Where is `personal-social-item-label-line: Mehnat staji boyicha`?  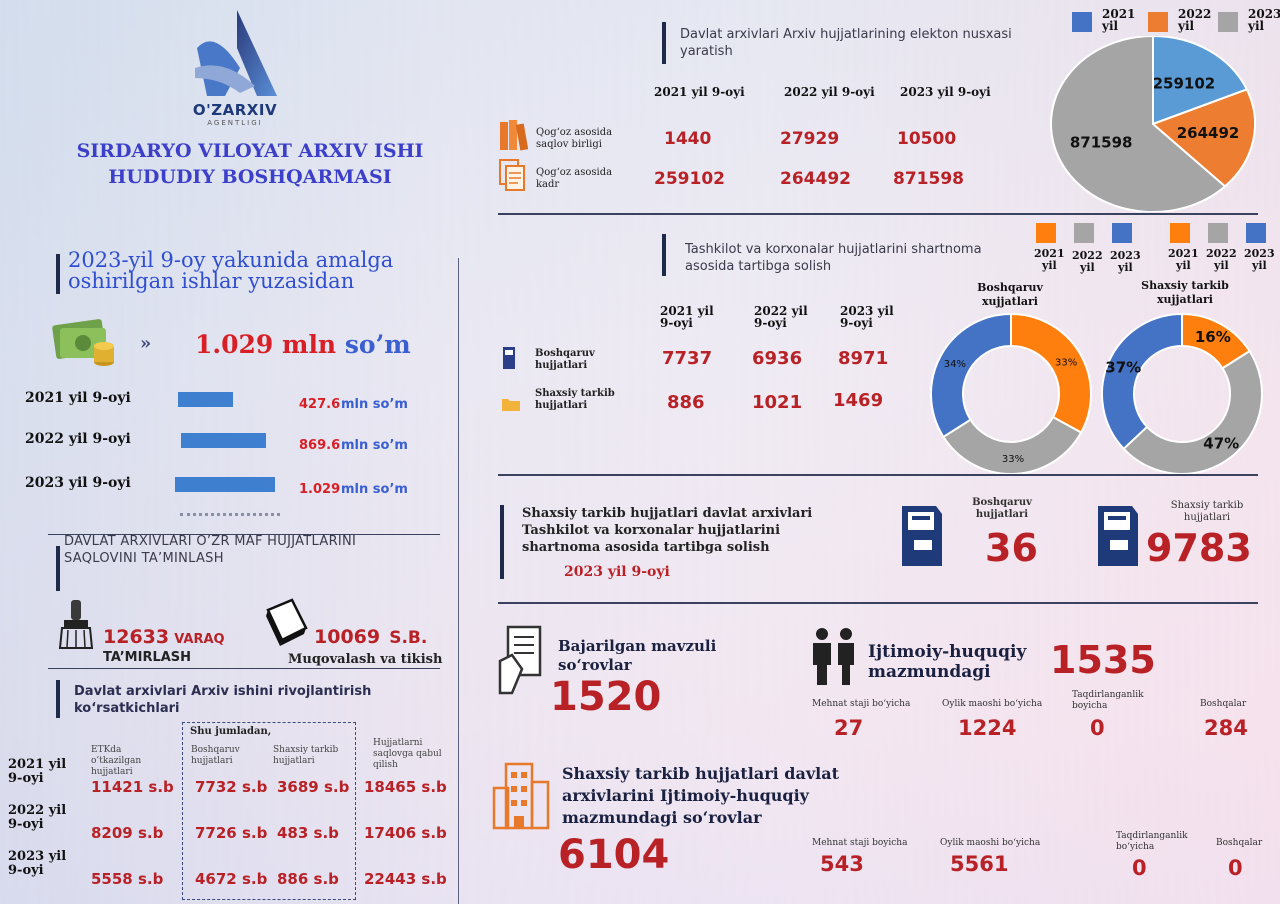 personal-social-item-label-line: Mehnat staji boyicha is located at coordinates (860, 843).